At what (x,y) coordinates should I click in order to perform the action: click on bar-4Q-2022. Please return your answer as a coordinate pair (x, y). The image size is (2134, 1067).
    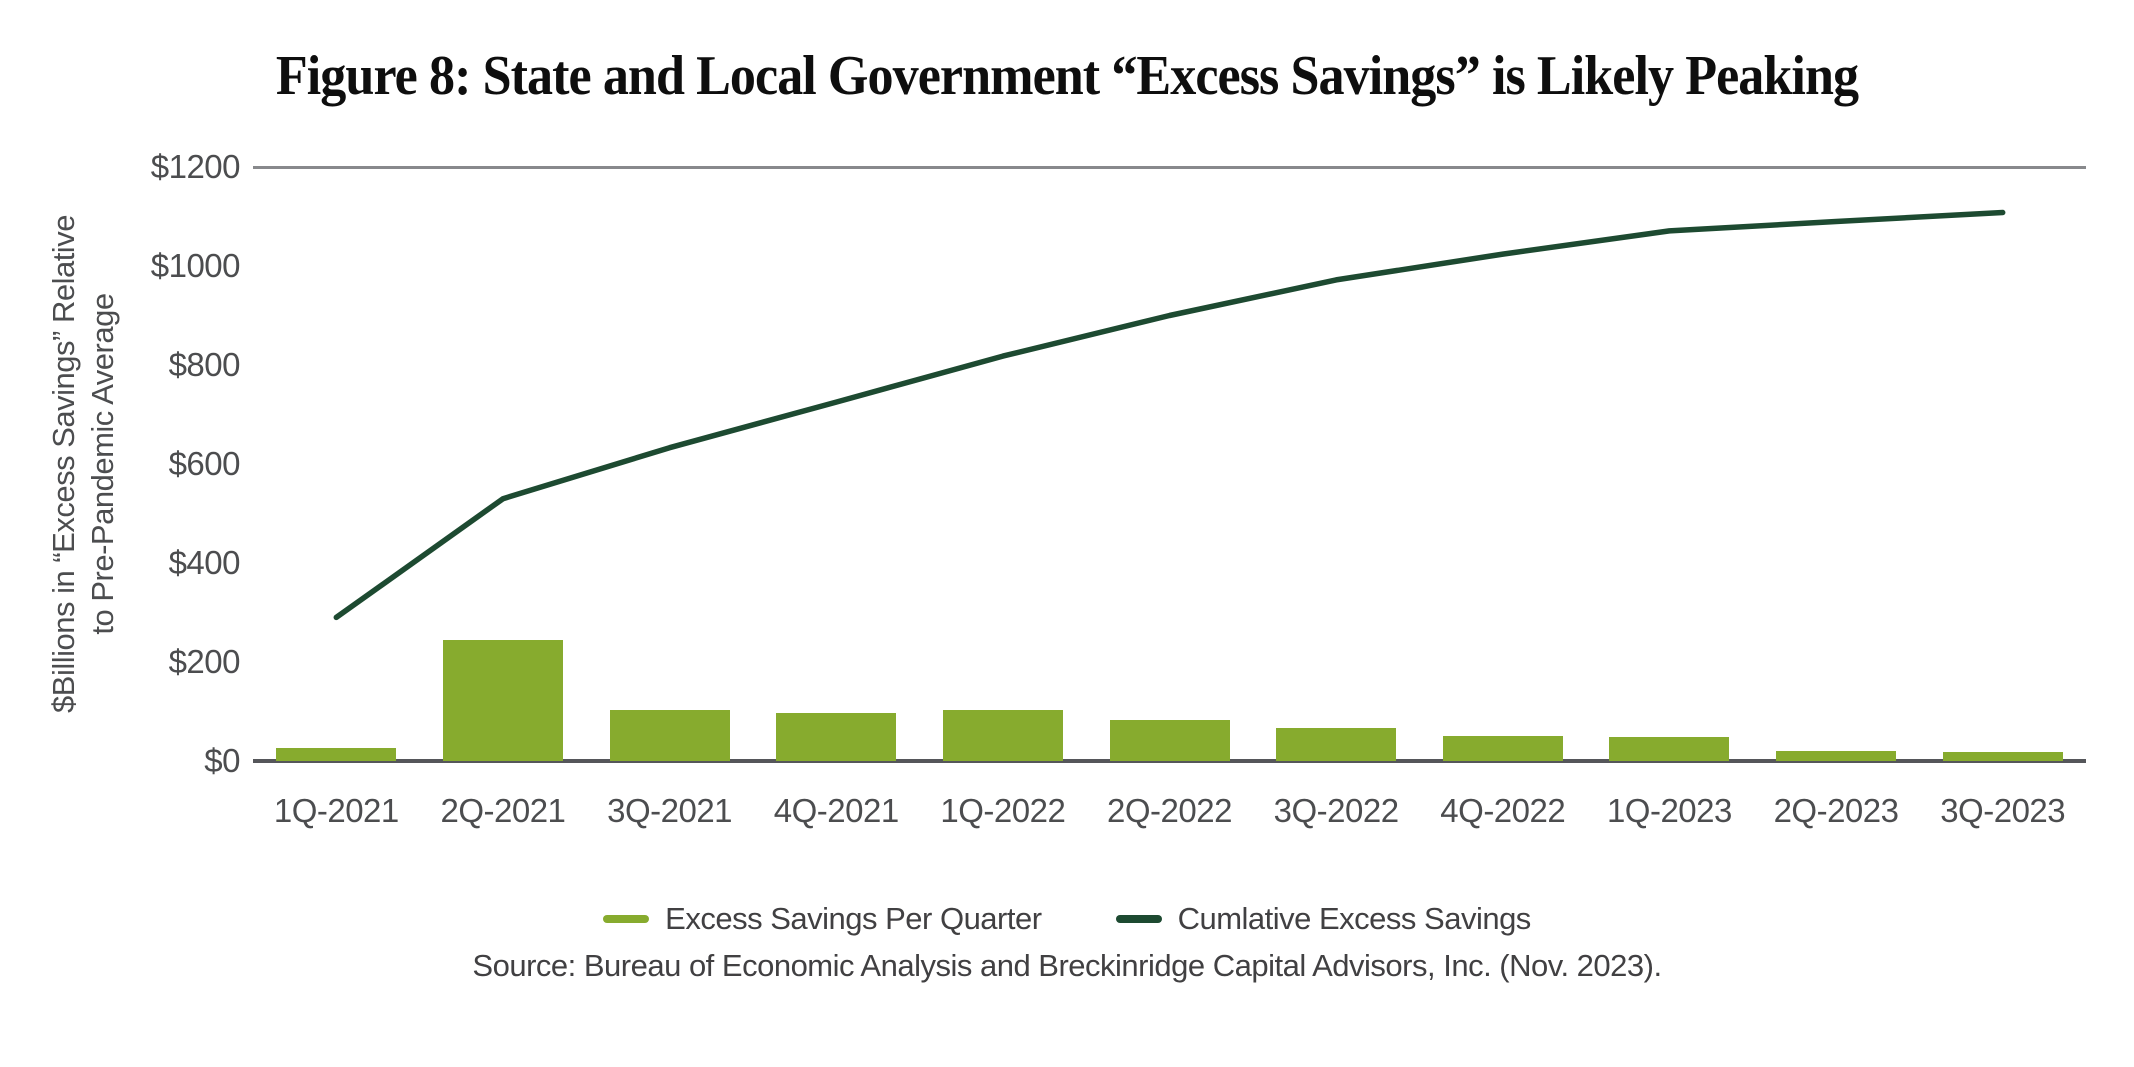
    Looking at the image, I should click on (1502, 748).